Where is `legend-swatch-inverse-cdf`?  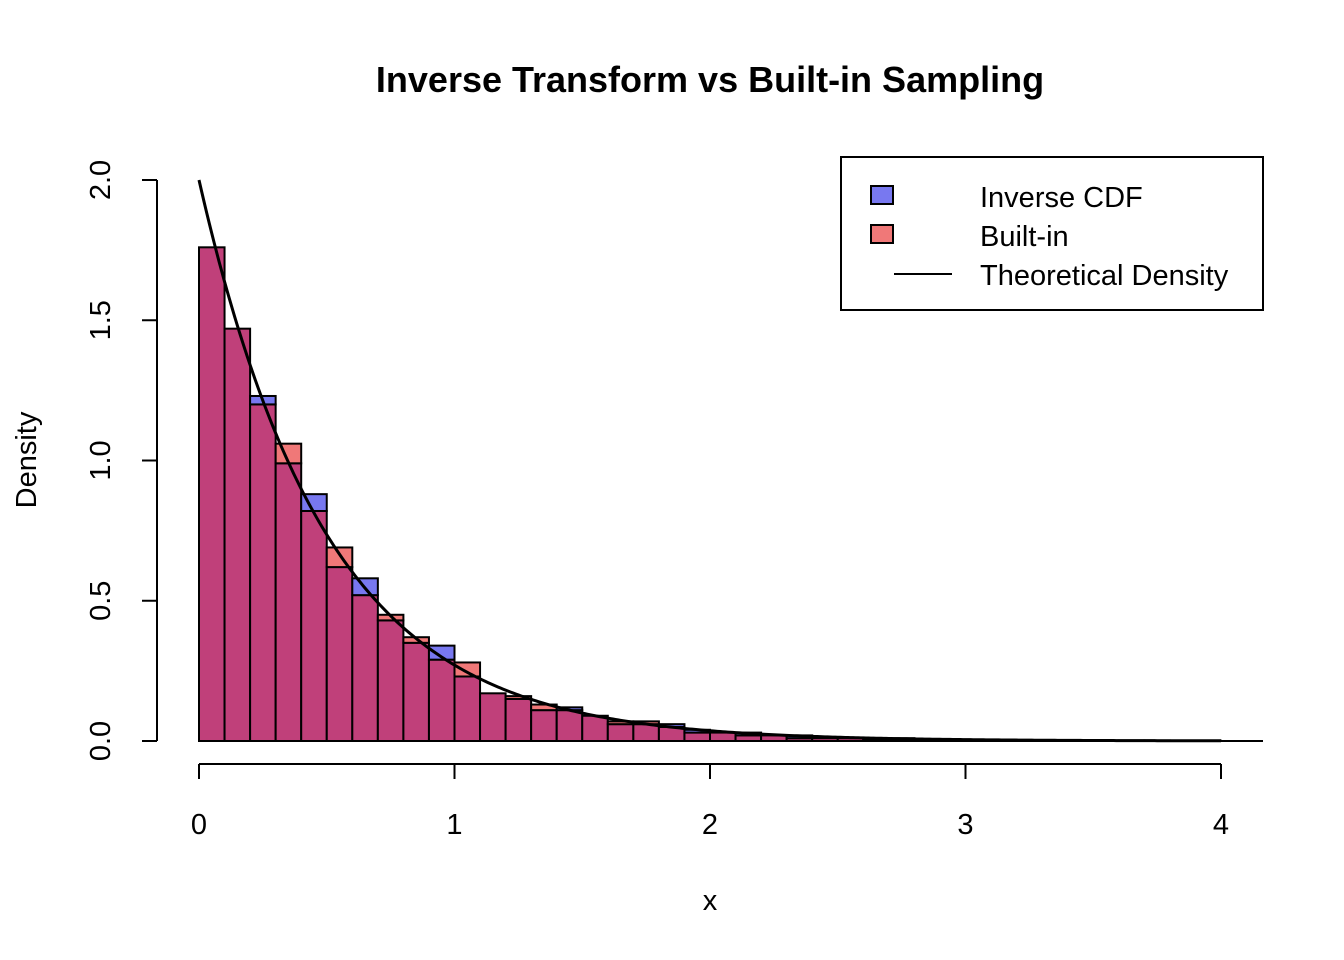
legend-swatch-inverse-cdf is located at coordinates (882, 195).